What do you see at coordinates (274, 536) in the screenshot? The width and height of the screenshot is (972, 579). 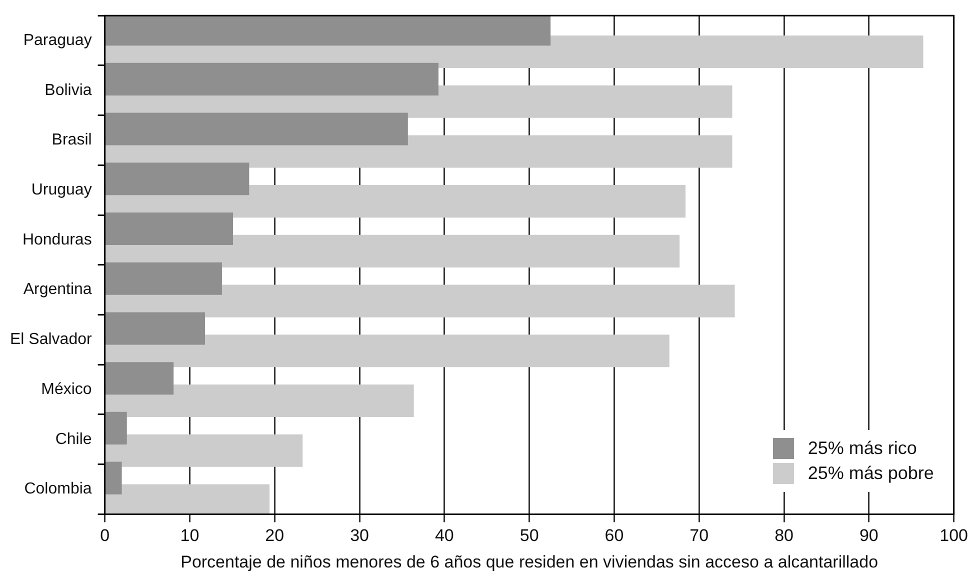 I see `x-tick-label: 20` at bounding box center [274, 536].